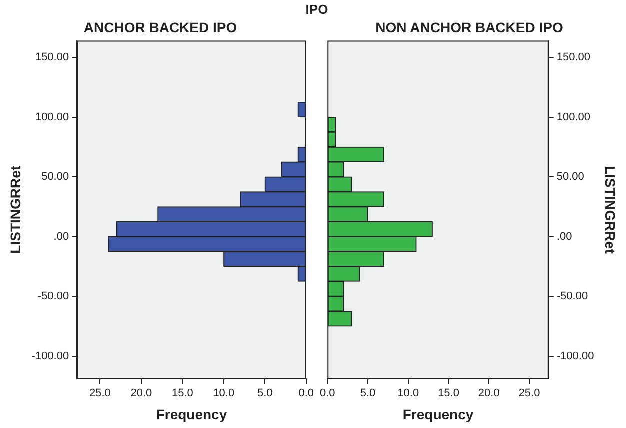 The image size is (626, 428). What do you see at coordinates (470, 27) in the screenshot?
I see `chart-title: NON ANCHOR BACKED IPO` at bounding box center [470, 27].